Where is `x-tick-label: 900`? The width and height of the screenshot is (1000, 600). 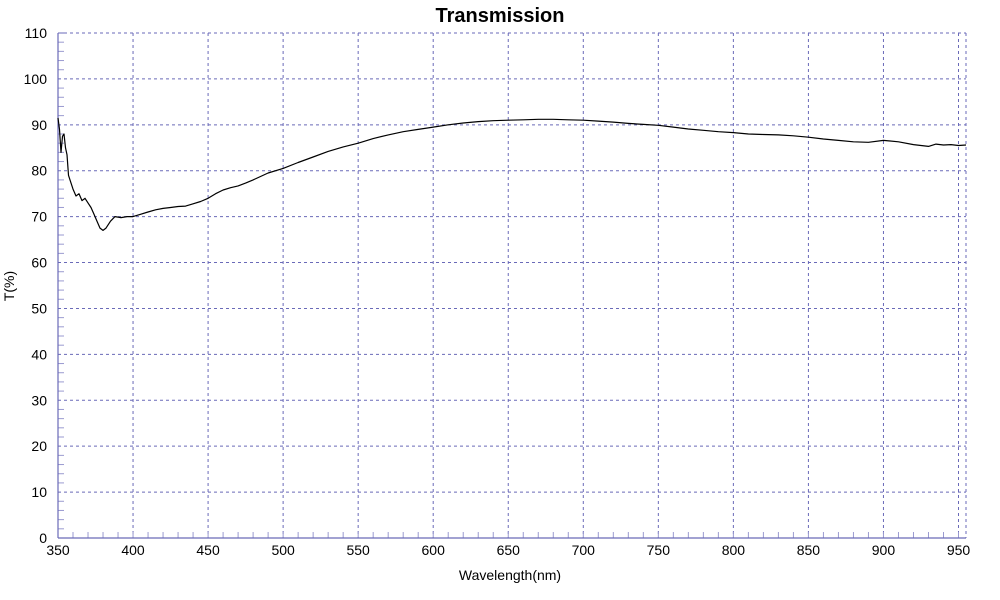
x-tick-label: 900 is located at coordinates (884, 550).